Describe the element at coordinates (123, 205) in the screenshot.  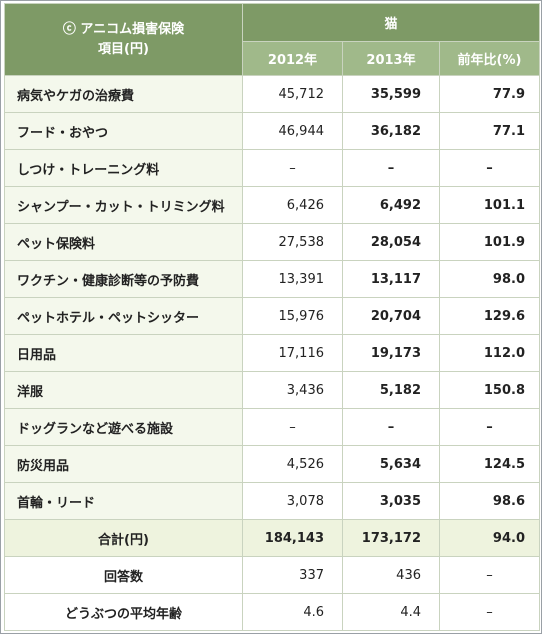
I see `row-label: シャンプー・カット・トリミング料` at that location.